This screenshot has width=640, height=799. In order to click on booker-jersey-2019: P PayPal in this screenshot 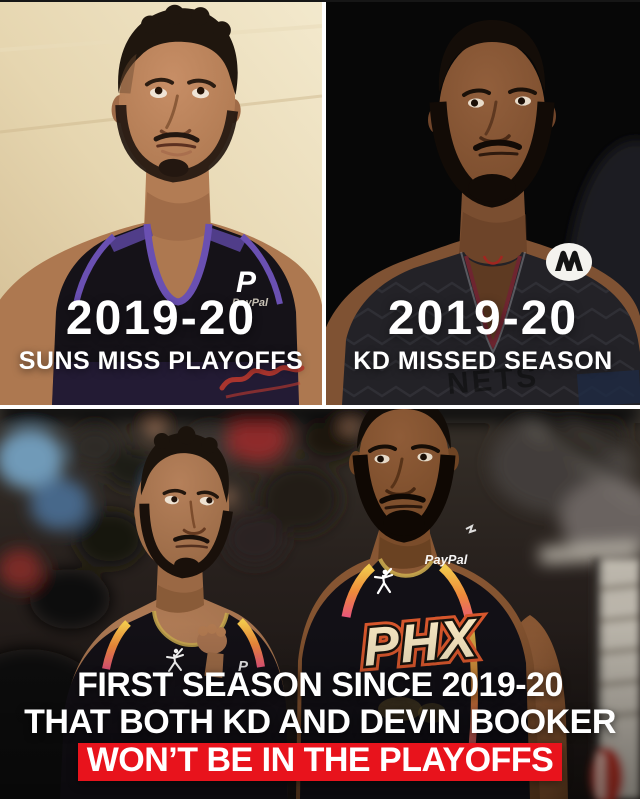, I will do `click(178, 314)`.